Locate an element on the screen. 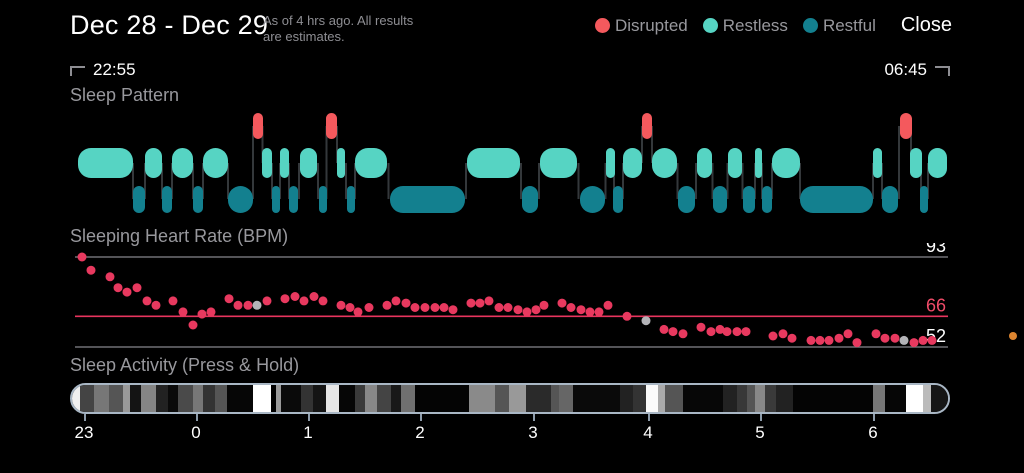  subtitle-line-2: are estimates. is located at coordinates (304, 36).